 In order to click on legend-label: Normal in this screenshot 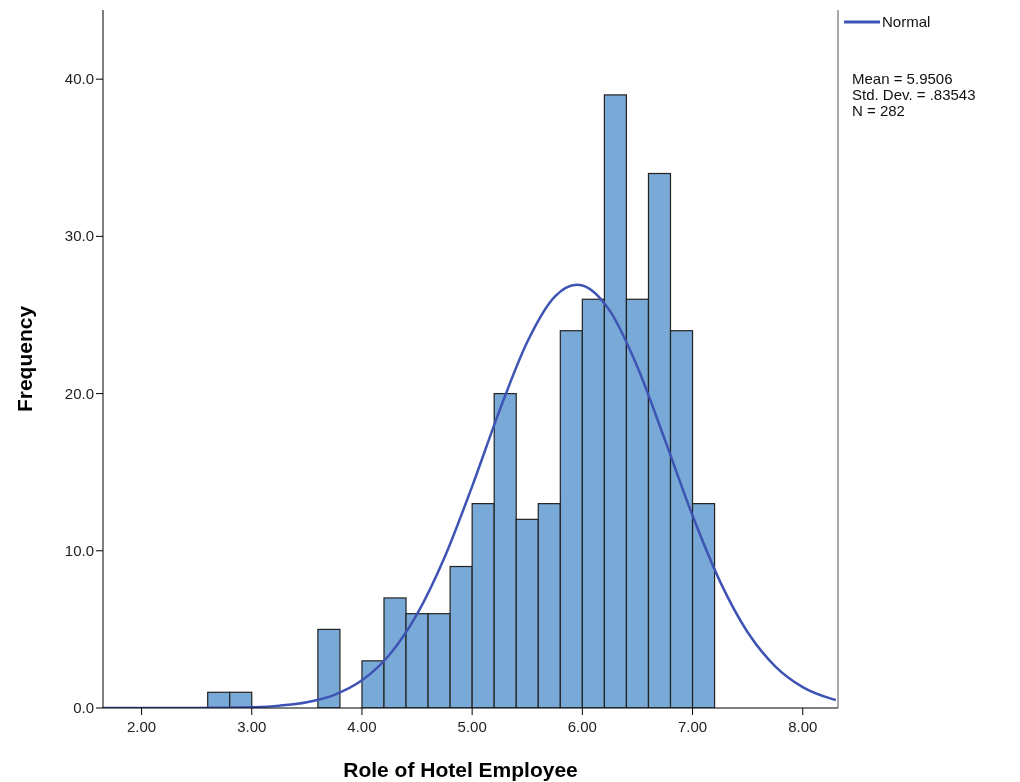, I will do `click(906, 21)`.